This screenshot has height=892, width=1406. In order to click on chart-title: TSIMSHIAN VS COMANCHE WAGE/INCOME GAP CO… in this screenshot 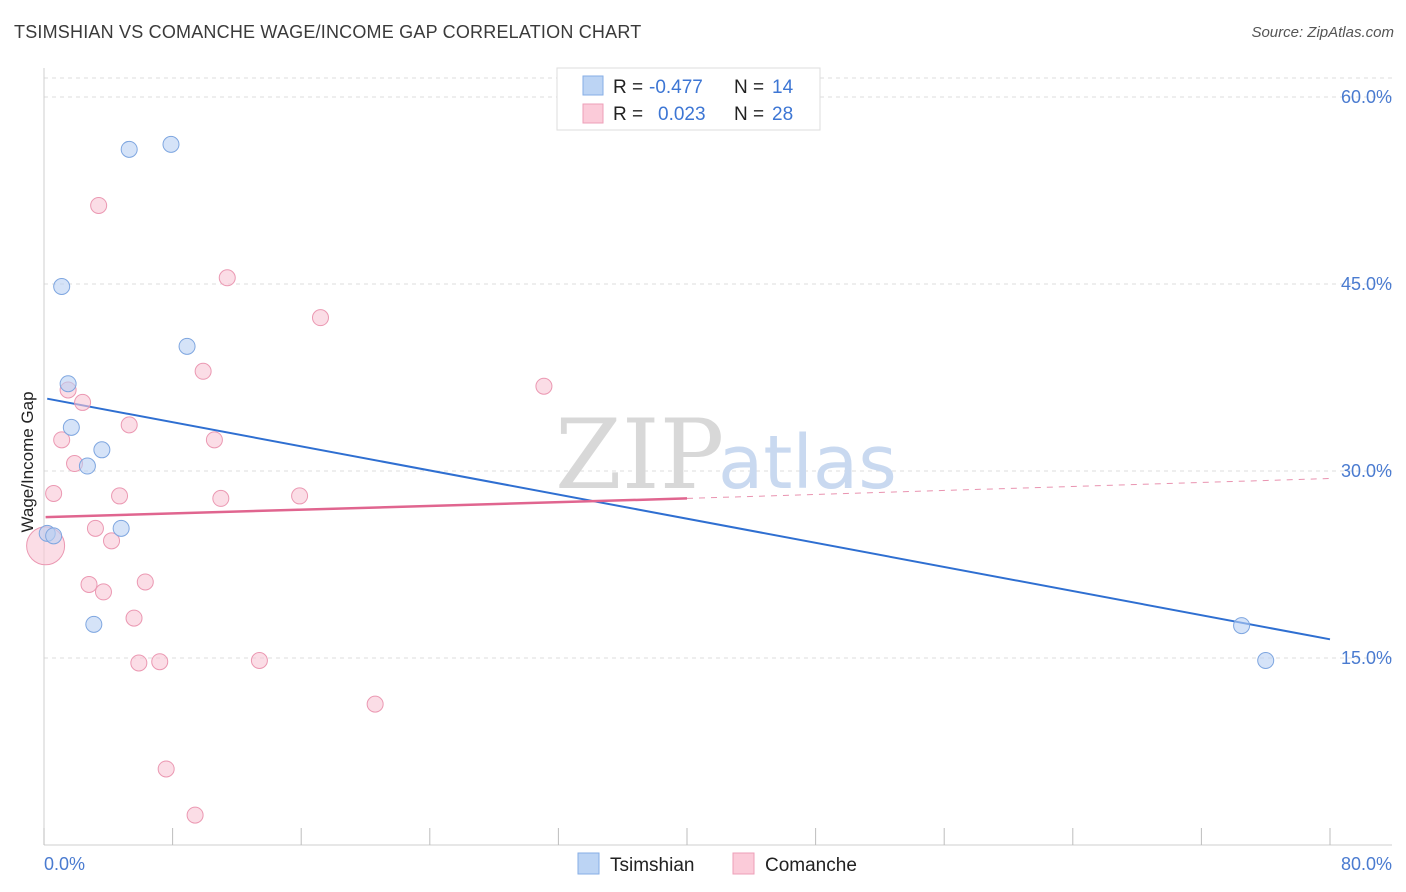, I will do `click(328, 32)`.